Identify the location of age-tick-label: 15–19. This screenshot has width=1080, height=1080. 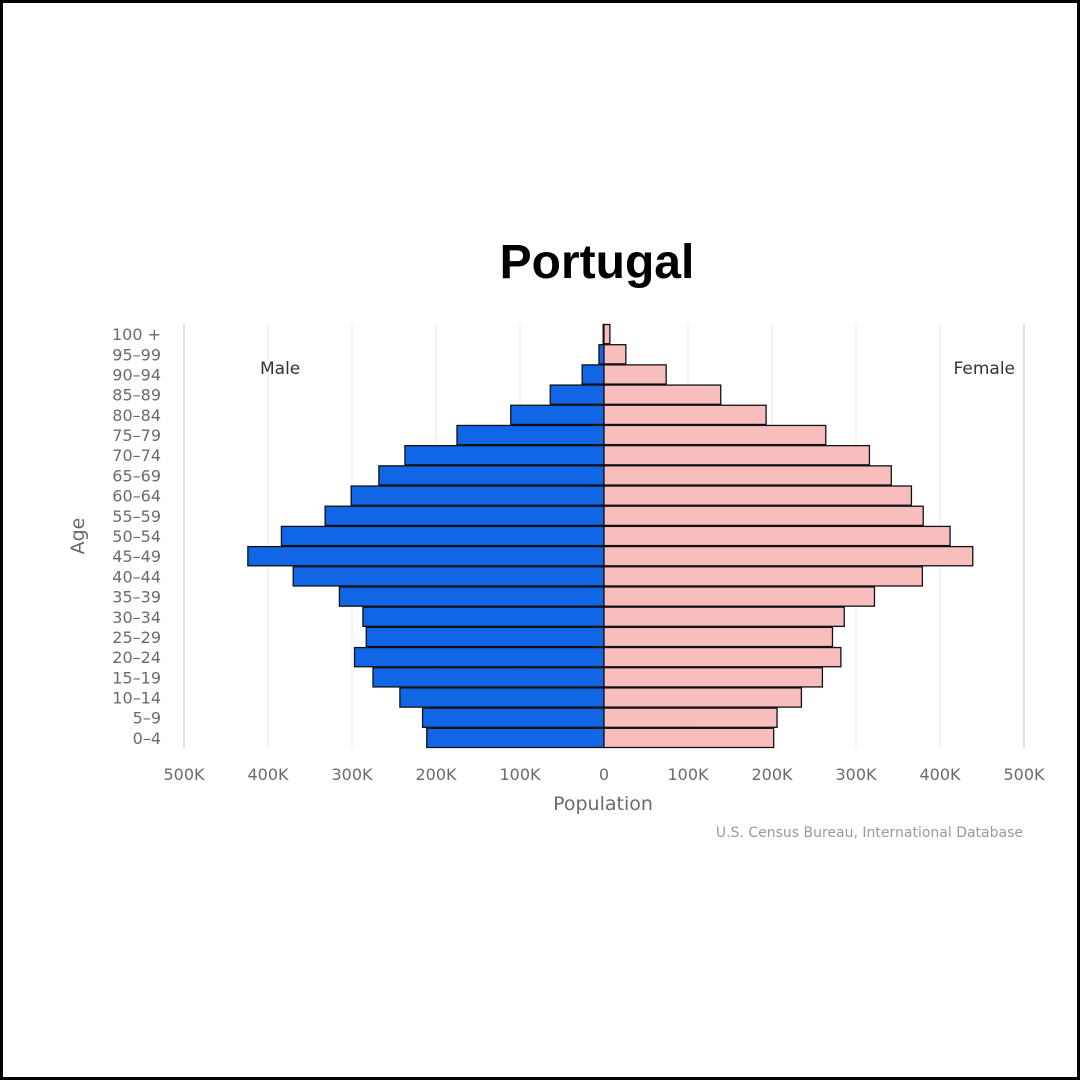
(136, 677).